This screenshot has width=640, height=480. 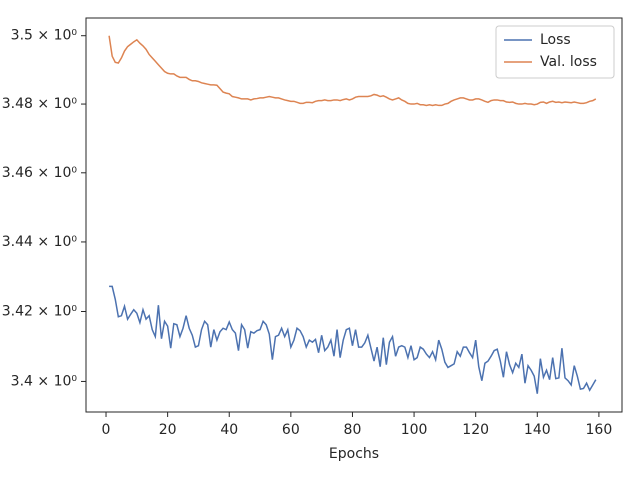 I want to click on x-tick-label: 120, so click(x=475, y=430).